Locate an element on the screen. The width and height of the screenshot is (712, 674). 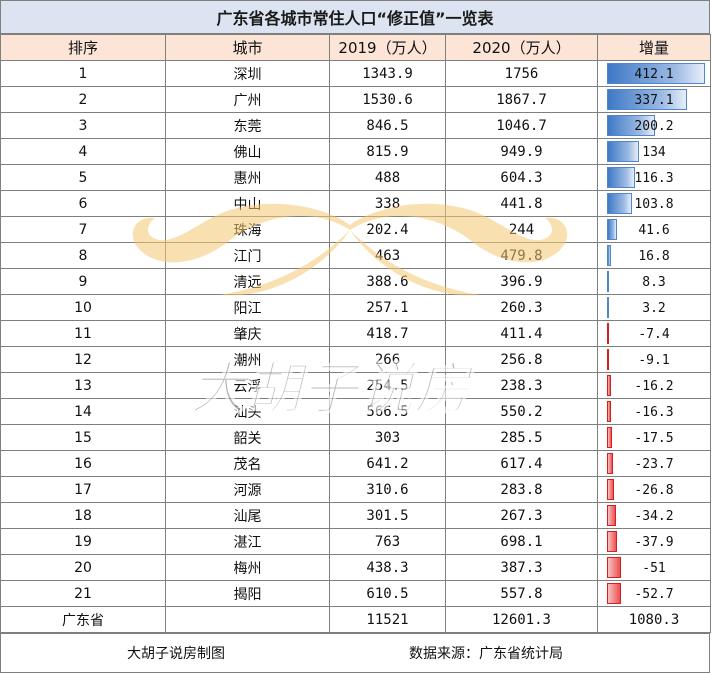
header-row: 排序 城市 2019（万人） 2020（万人） 增量 is located at coordinates (355, 47).